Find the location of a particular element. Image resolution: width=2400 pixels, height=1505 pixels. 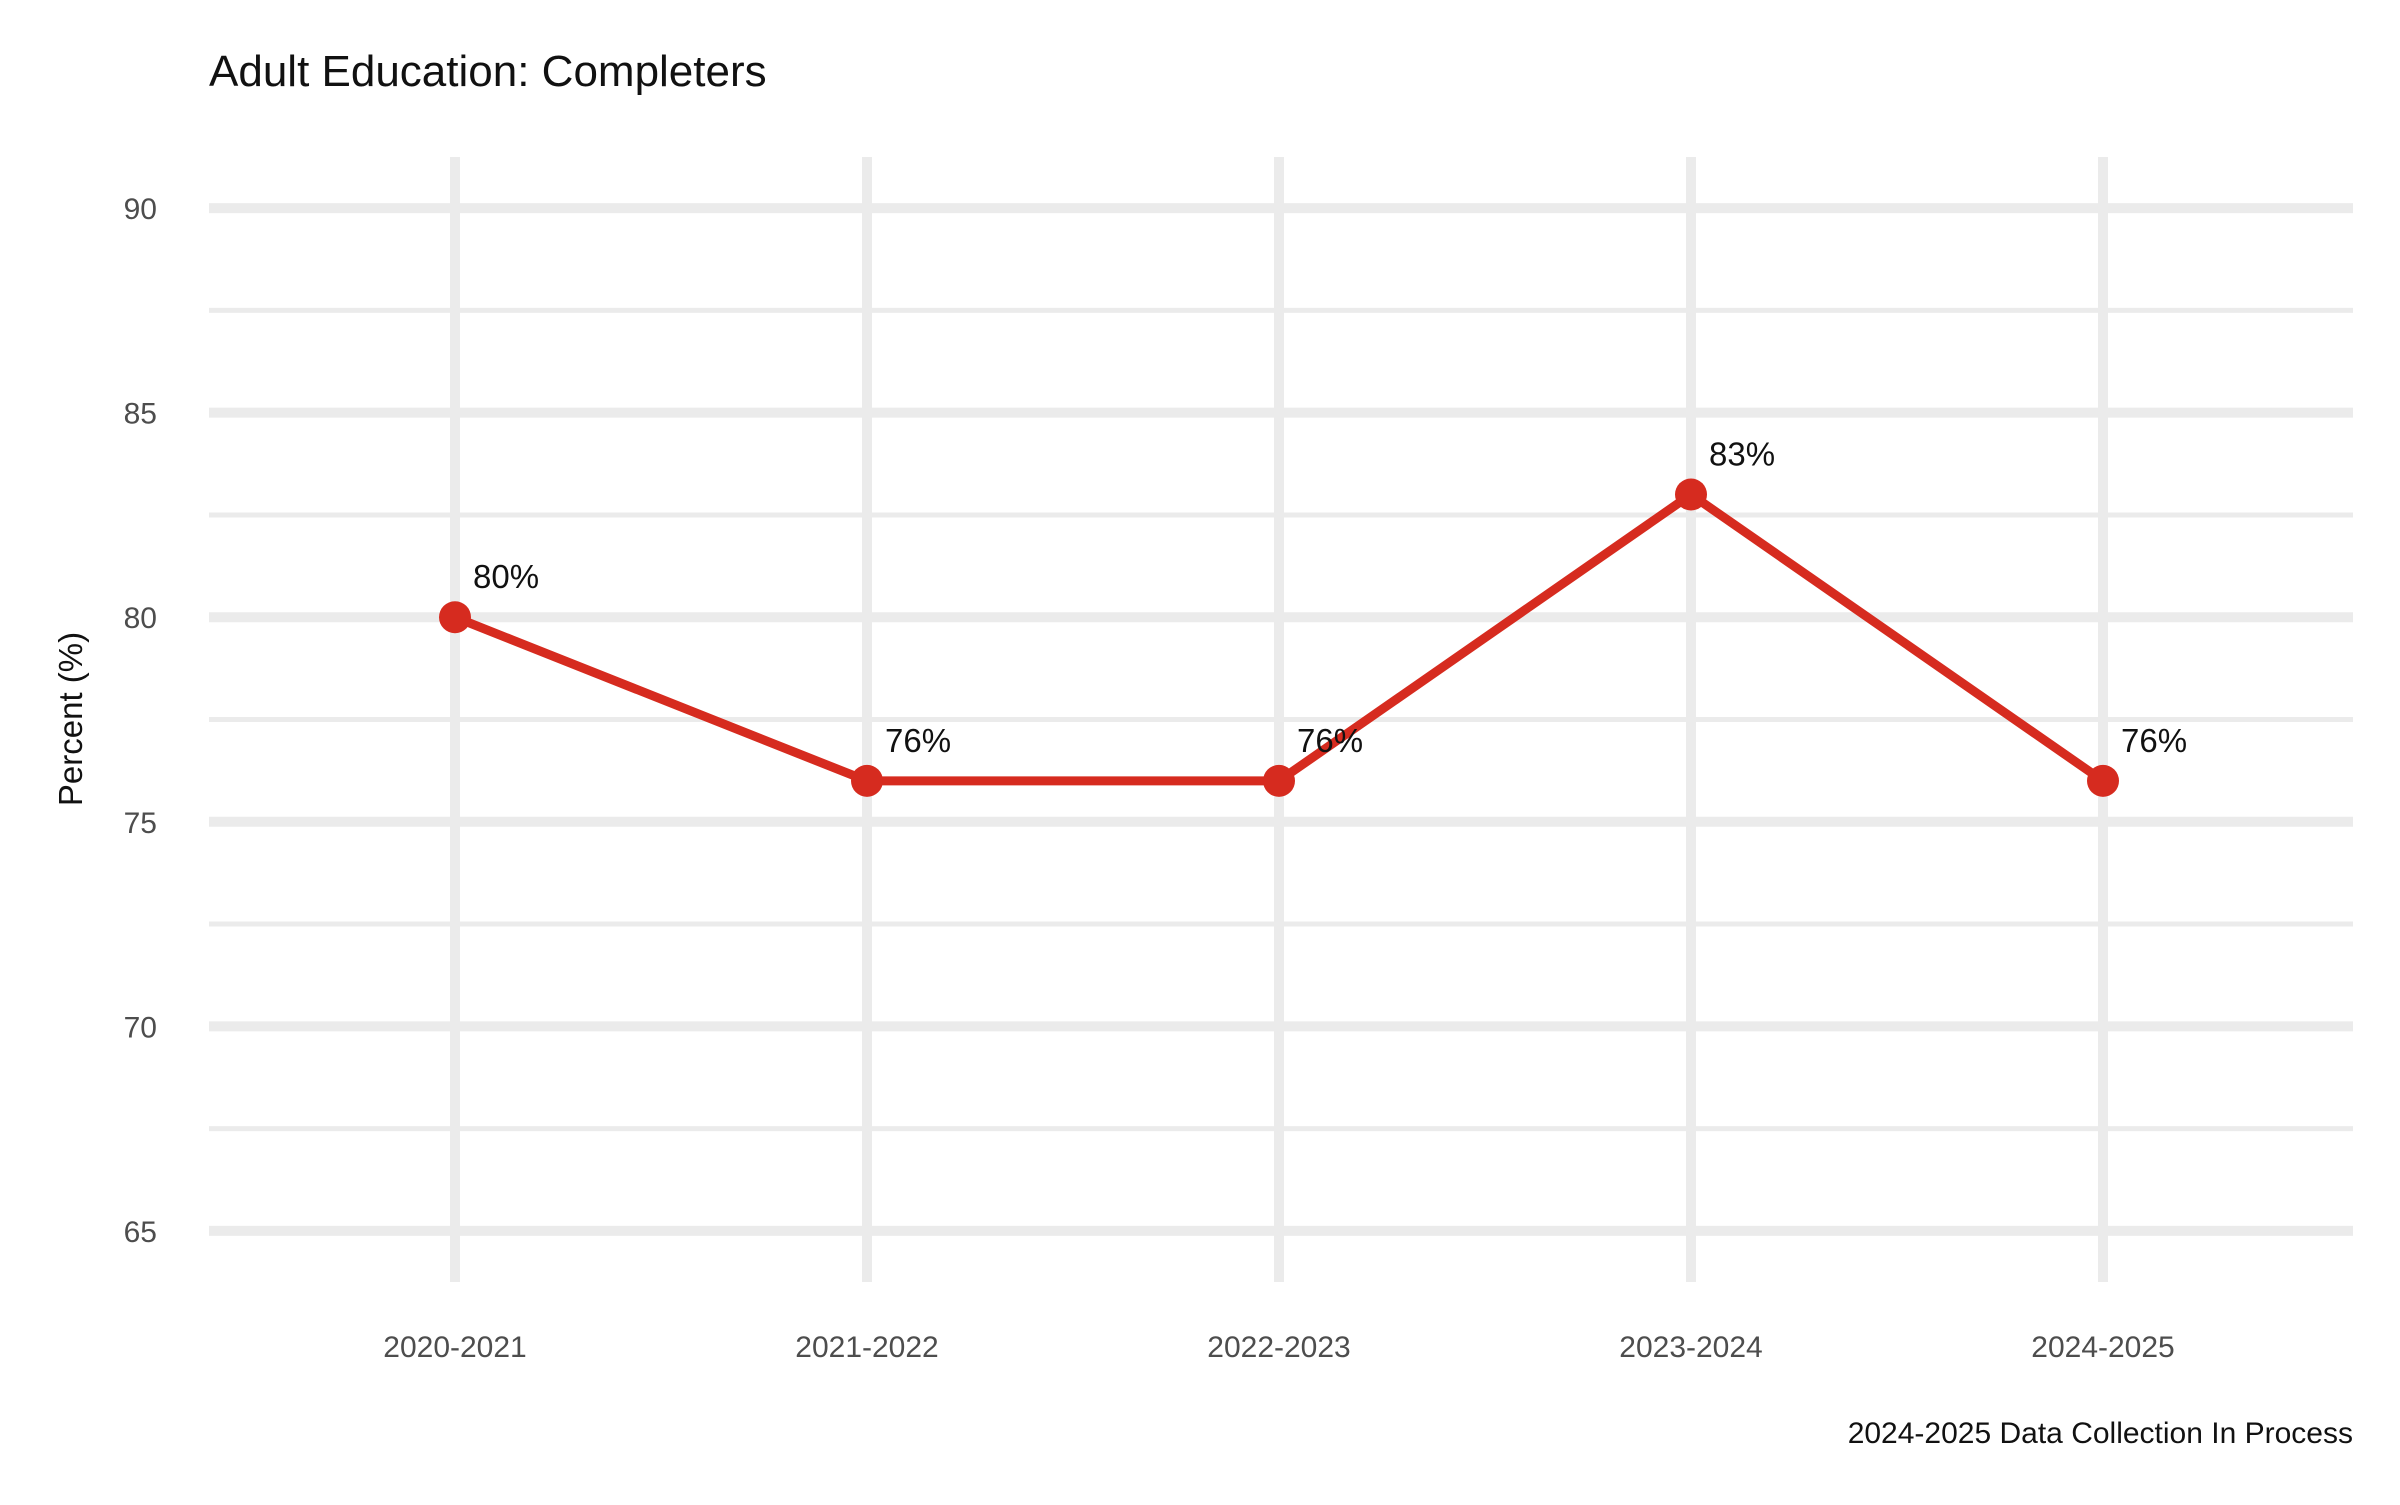

y-axis-title: Percent (%) is located at coordinates (70, 719).